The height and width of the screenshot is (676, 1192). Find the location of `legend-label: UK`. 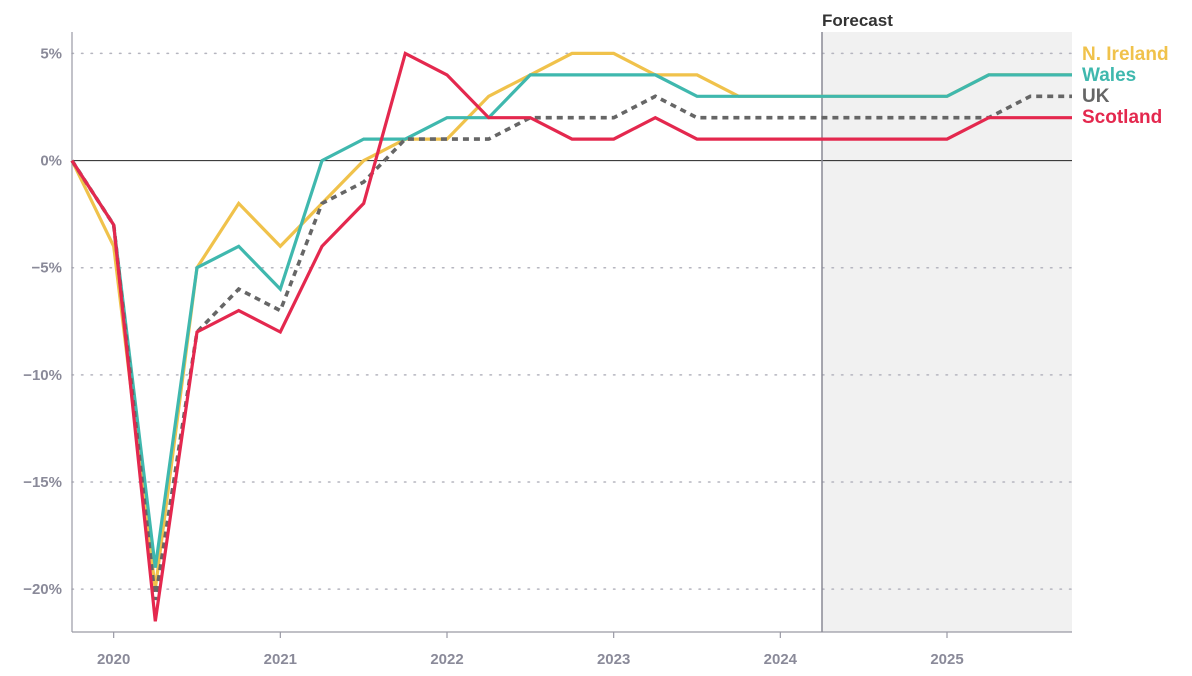

legend-label: UK is located at coordinates (1096, 96).